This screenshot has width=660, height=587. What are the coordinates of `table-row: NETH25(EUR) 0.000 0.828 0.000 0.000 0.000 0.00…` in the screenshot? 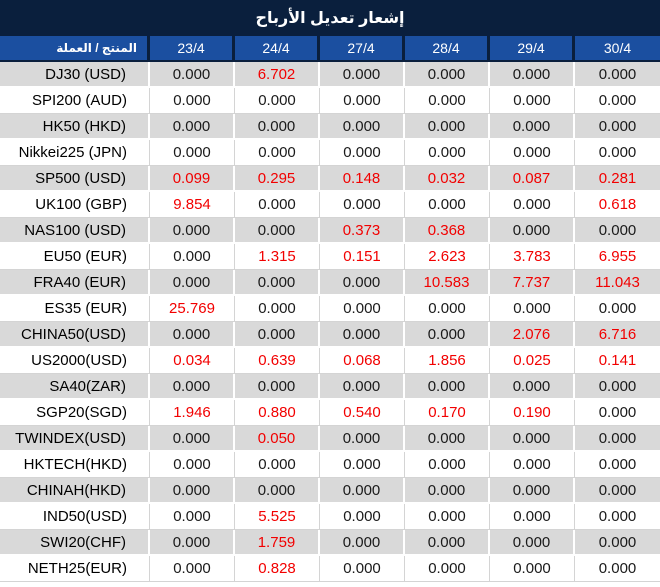 It's located at (330, 569).